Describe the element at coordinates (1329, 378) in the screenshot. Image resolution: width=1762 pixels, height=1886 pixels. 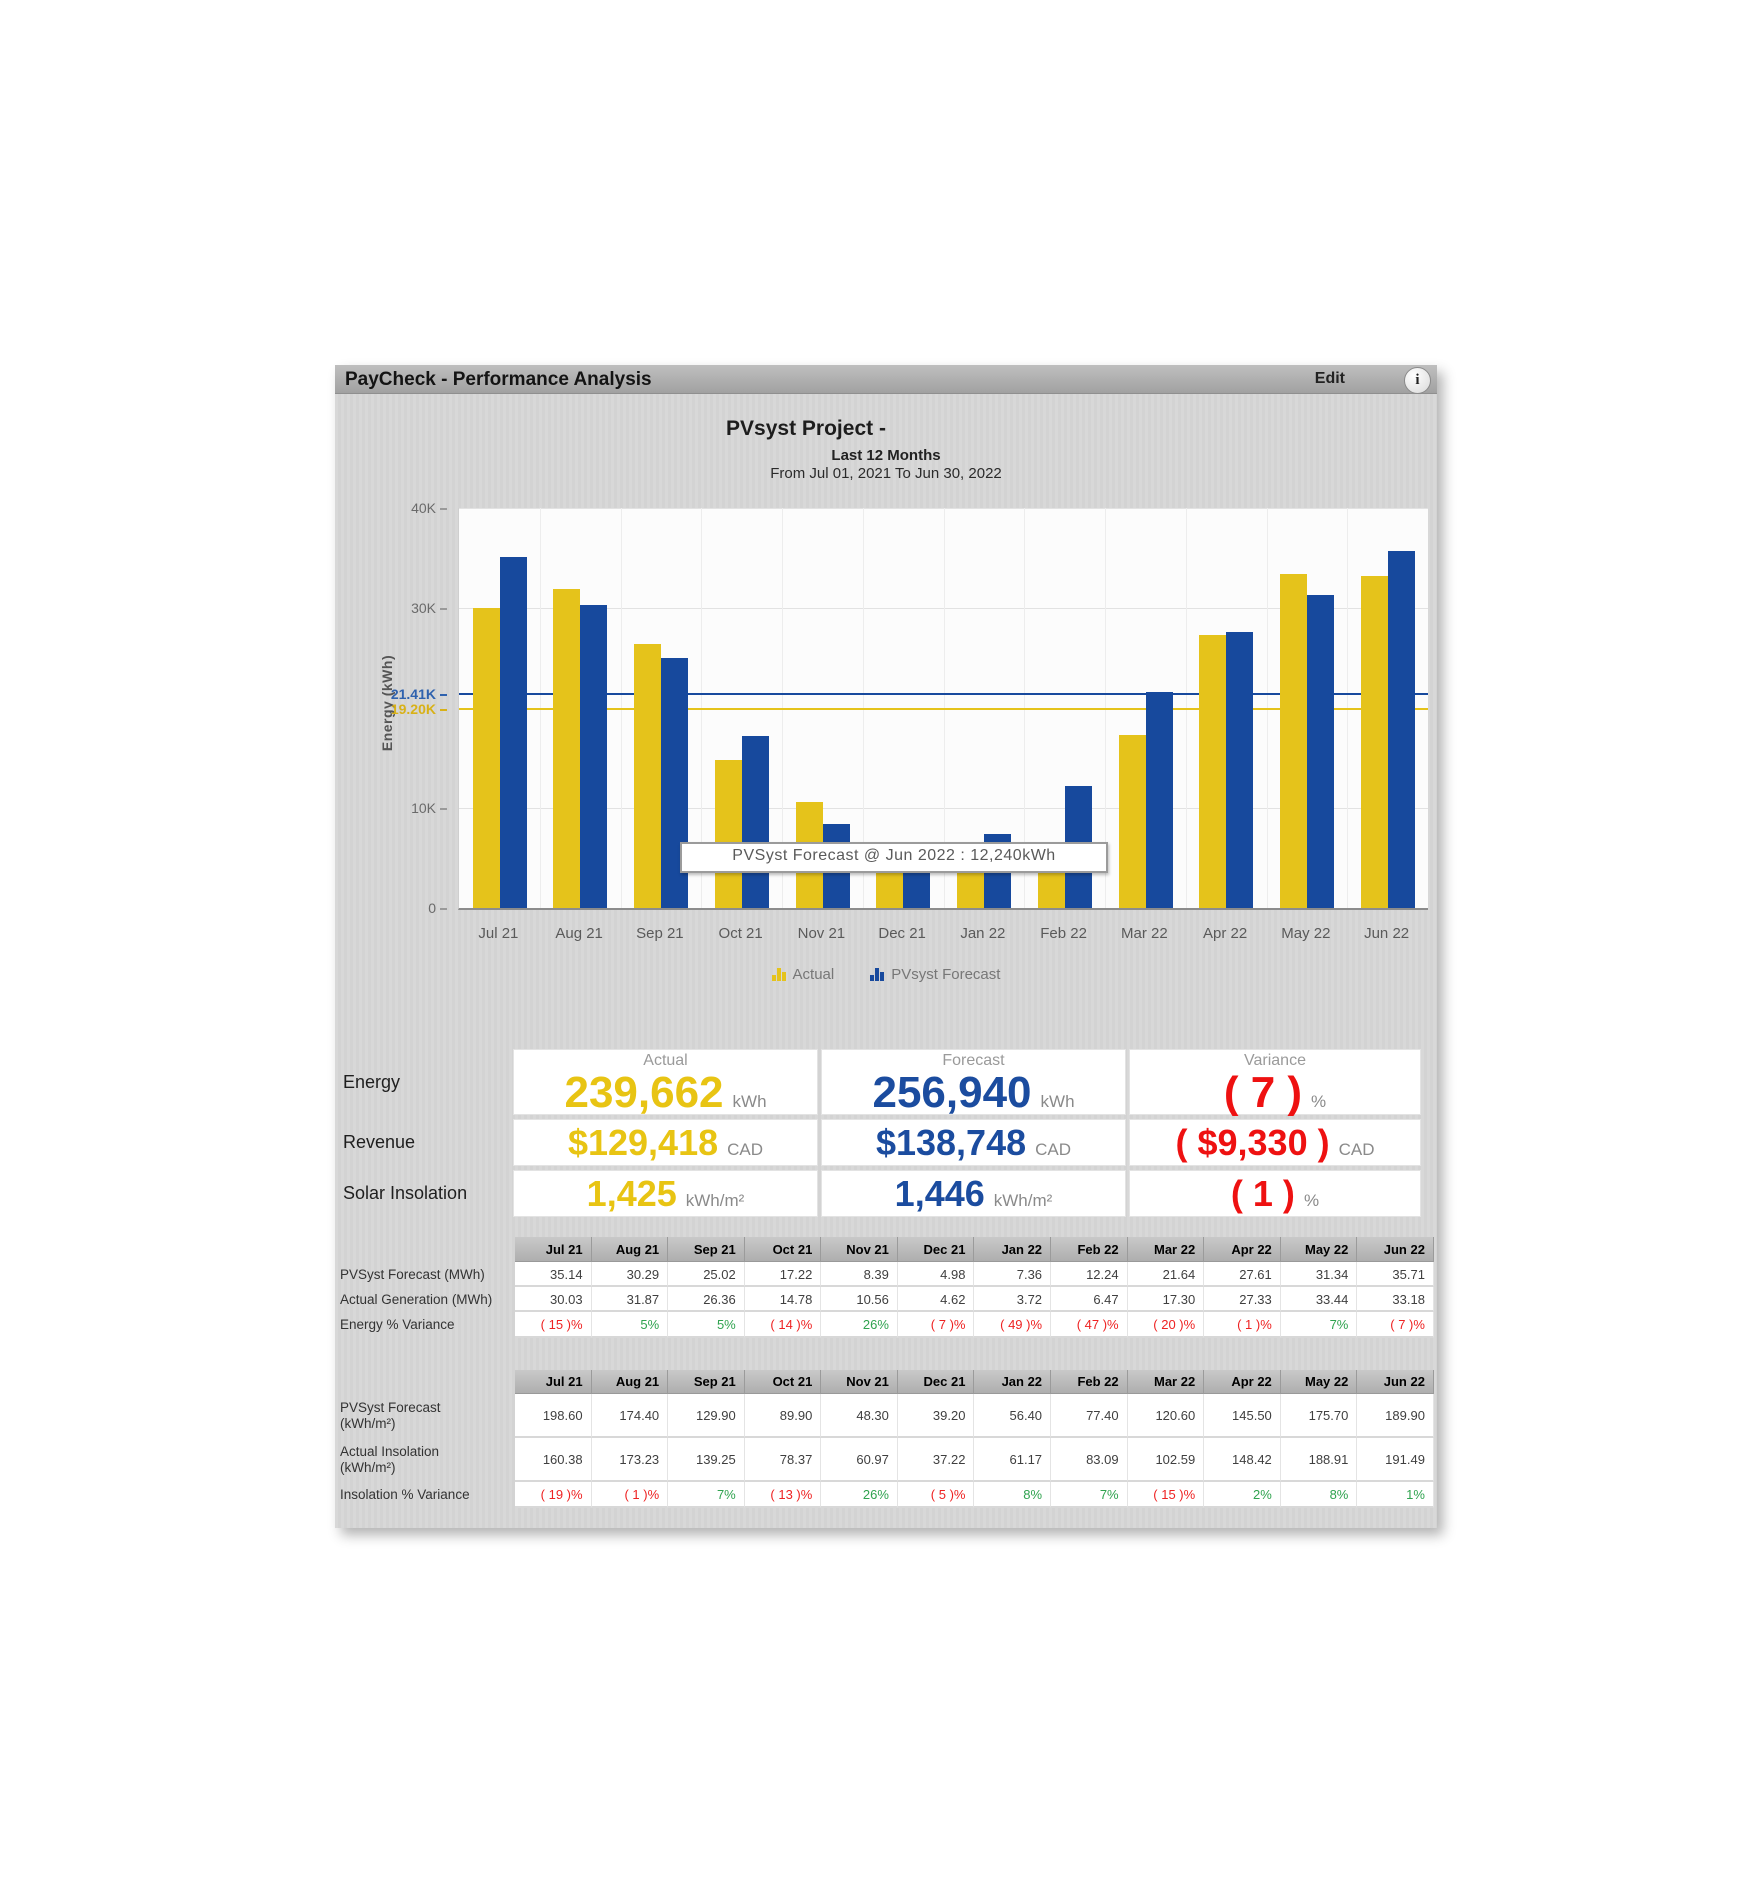
I see `edit-button: Edit` at that location.